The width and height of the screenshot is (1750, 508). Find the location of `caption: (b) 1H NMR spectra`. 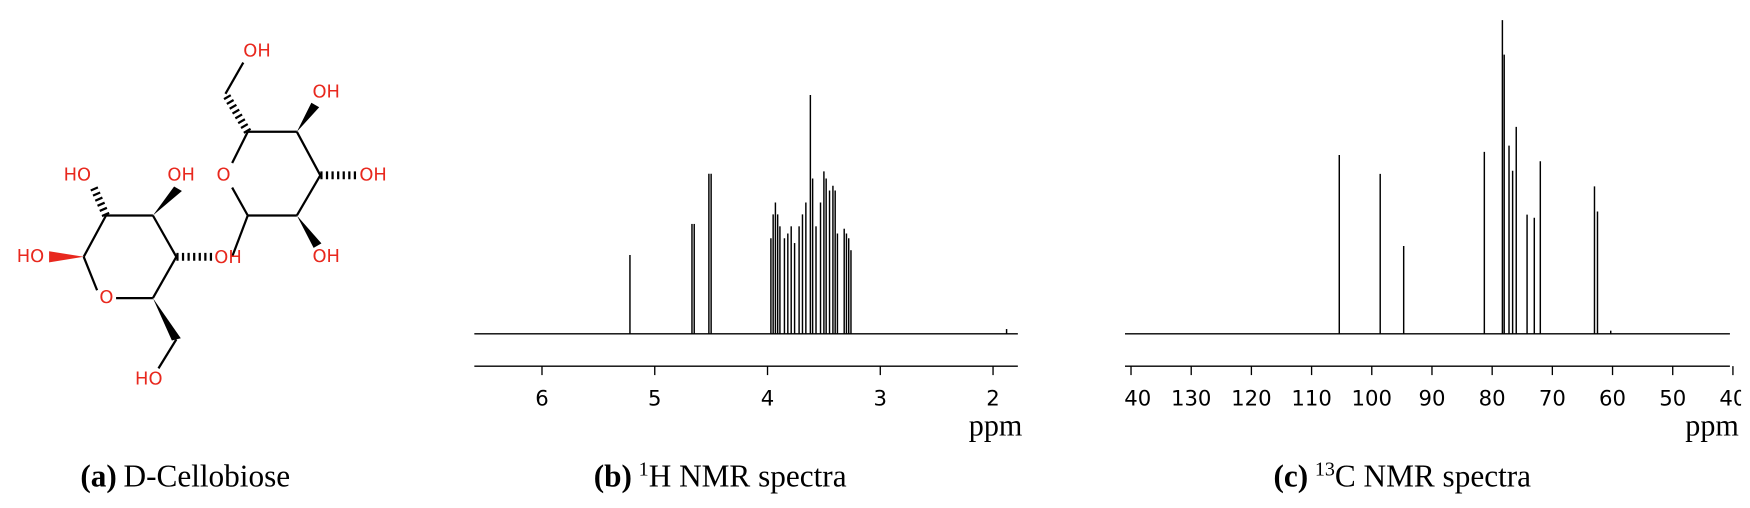

caption: (b) 1H NMR spectra is located at coordinates (720, 476).